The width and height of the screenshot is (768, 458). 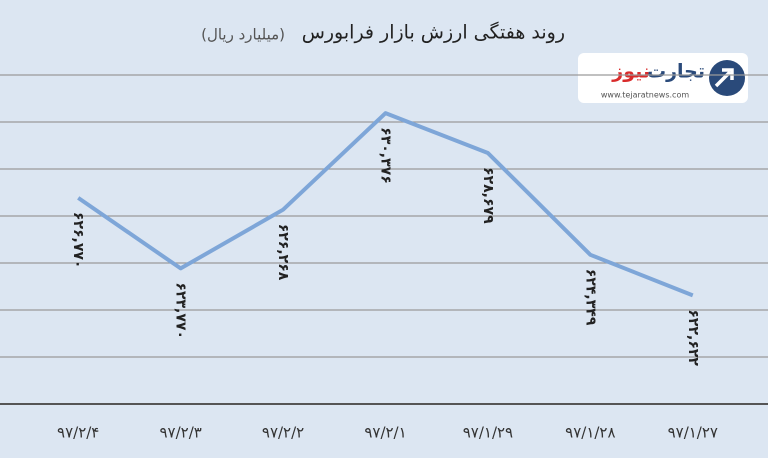 I want to click on value-label: ۶۲۲,۶۲۲, so click(x=693, y=337).